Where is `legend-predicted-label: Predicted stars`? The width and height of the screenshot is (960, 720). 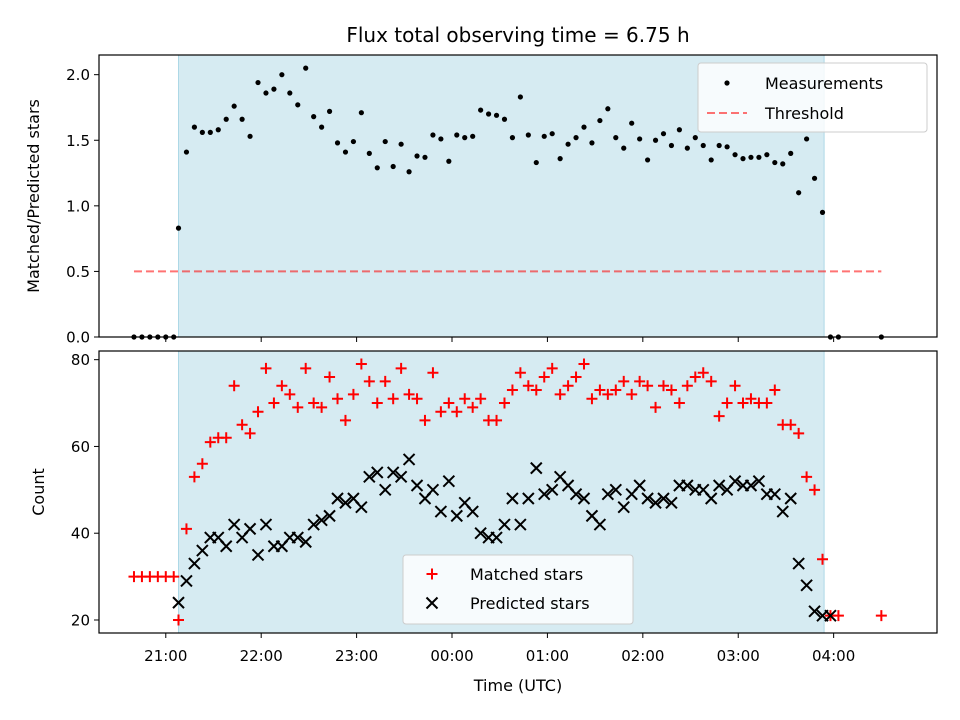
legend-predicted-label: Predicted stars is located at coordinates (530, 603).